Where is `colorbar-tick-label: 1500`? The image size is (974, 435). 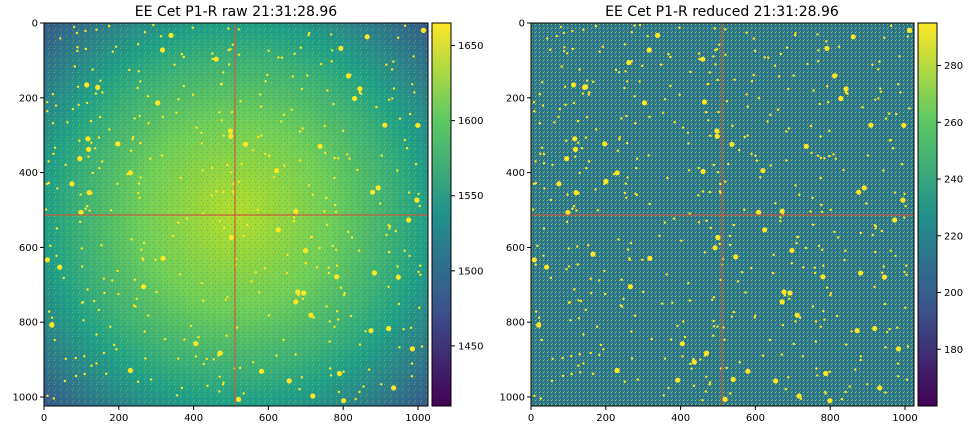 colorbar-tick-label: 1500 is located at coordinates (470, 271).